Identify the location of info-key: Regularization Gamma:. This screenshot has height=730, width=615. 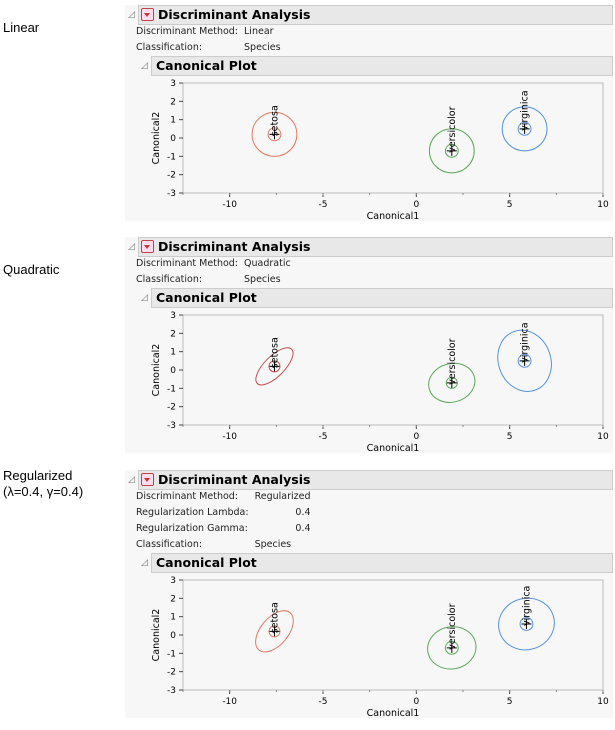
(192, 528).